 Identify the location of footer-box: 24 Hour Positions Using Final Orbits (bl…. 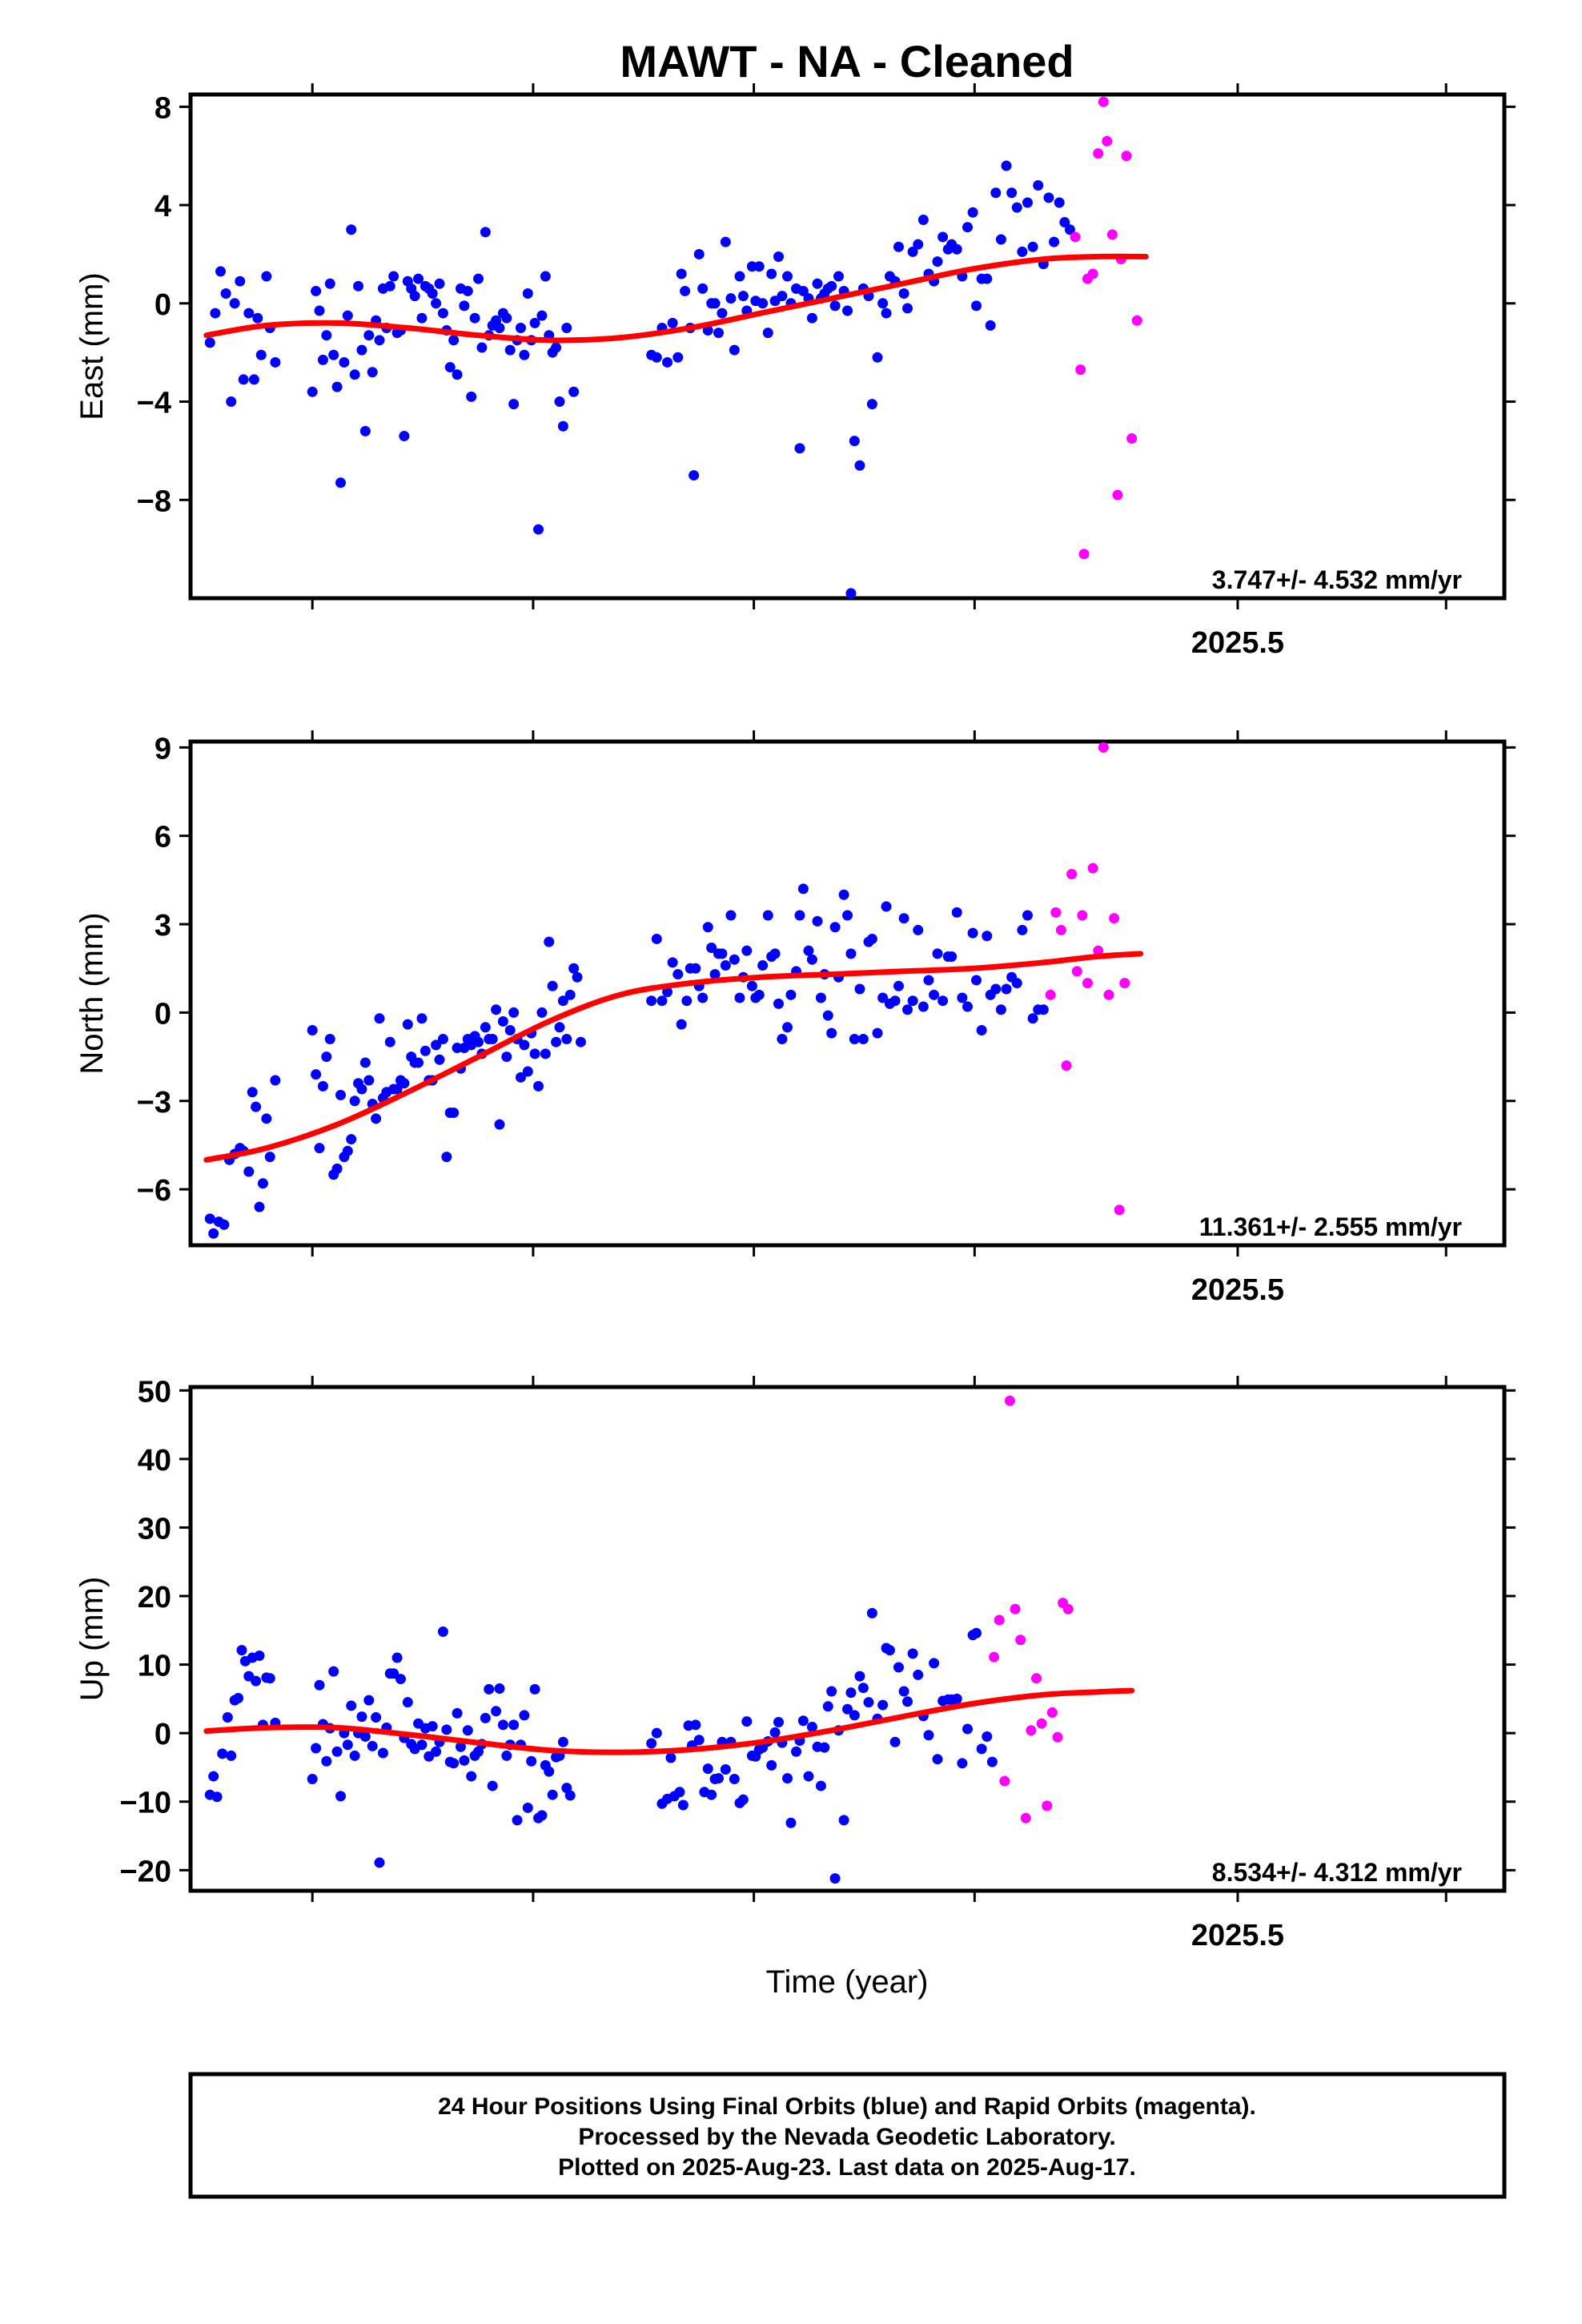
(847, 2135).